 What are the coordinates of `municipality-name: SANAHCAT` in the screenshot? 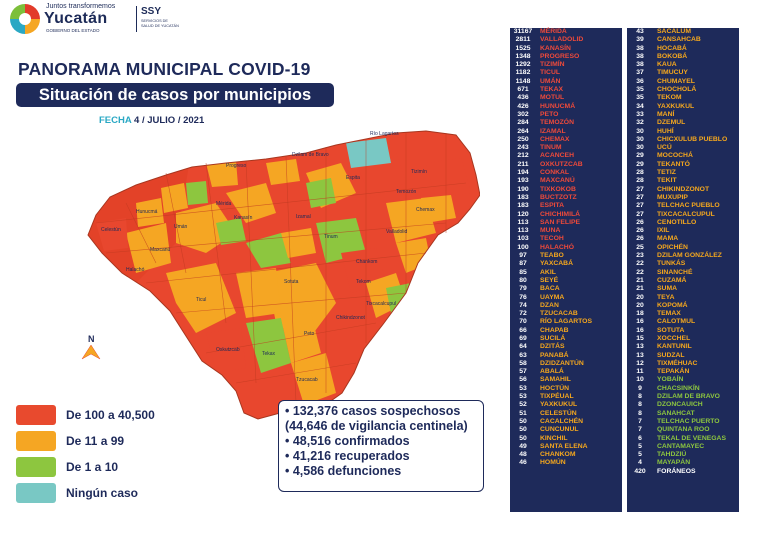 It's located at (676, 413).